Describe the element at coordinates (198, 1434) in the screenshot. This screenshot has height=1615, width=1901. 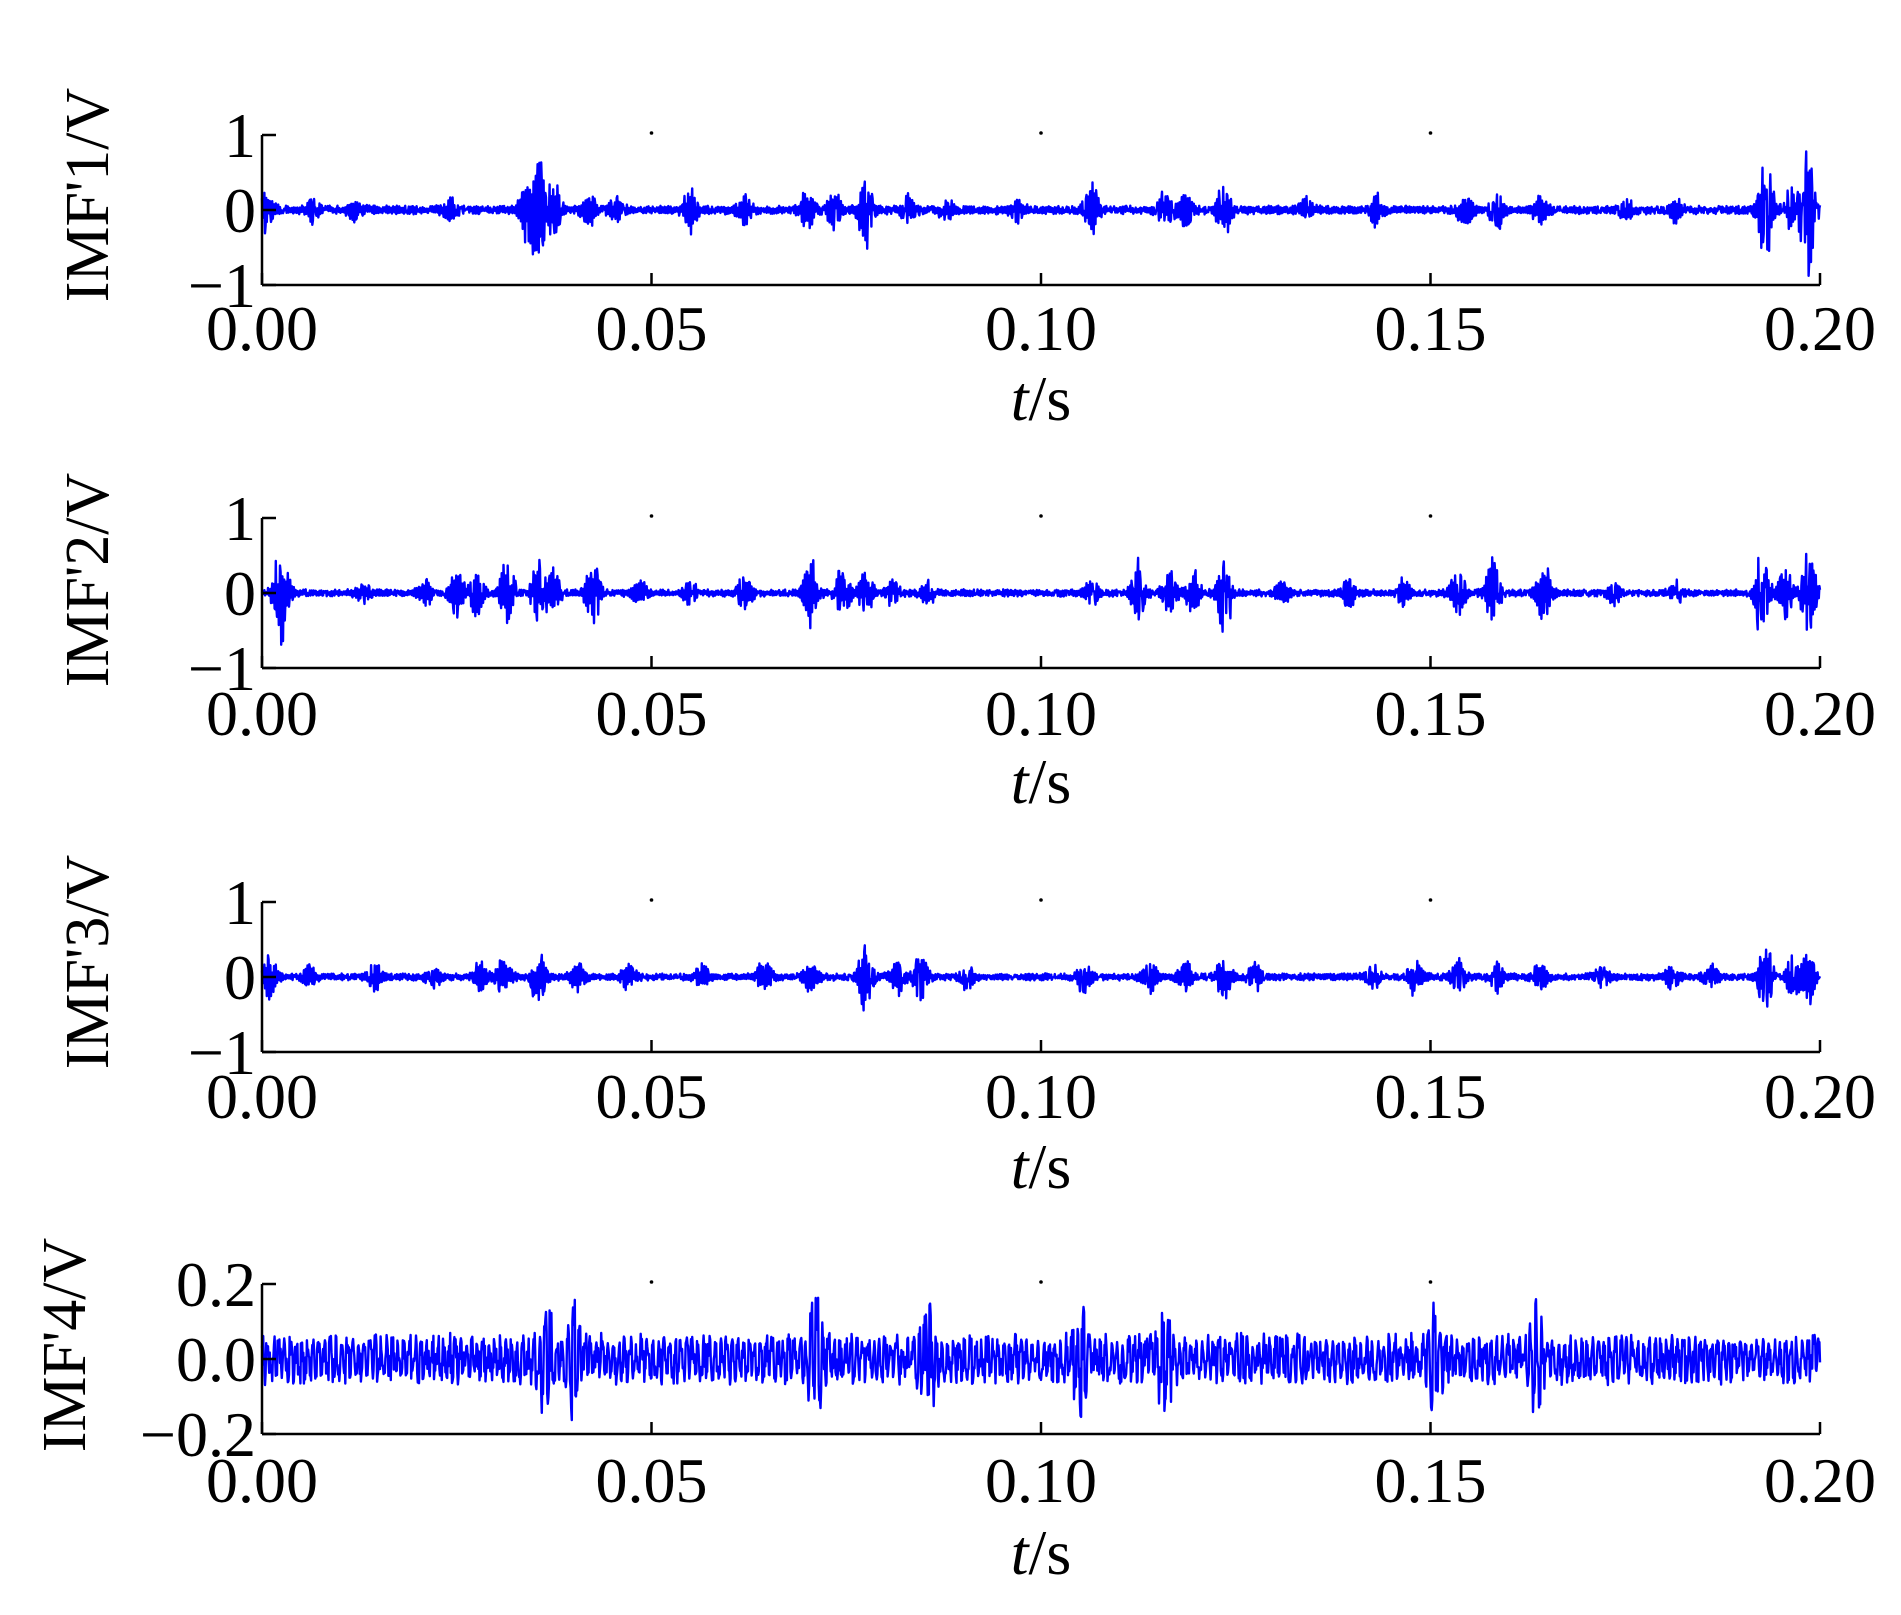
I see `y-tick-label: −0.2` at that location.